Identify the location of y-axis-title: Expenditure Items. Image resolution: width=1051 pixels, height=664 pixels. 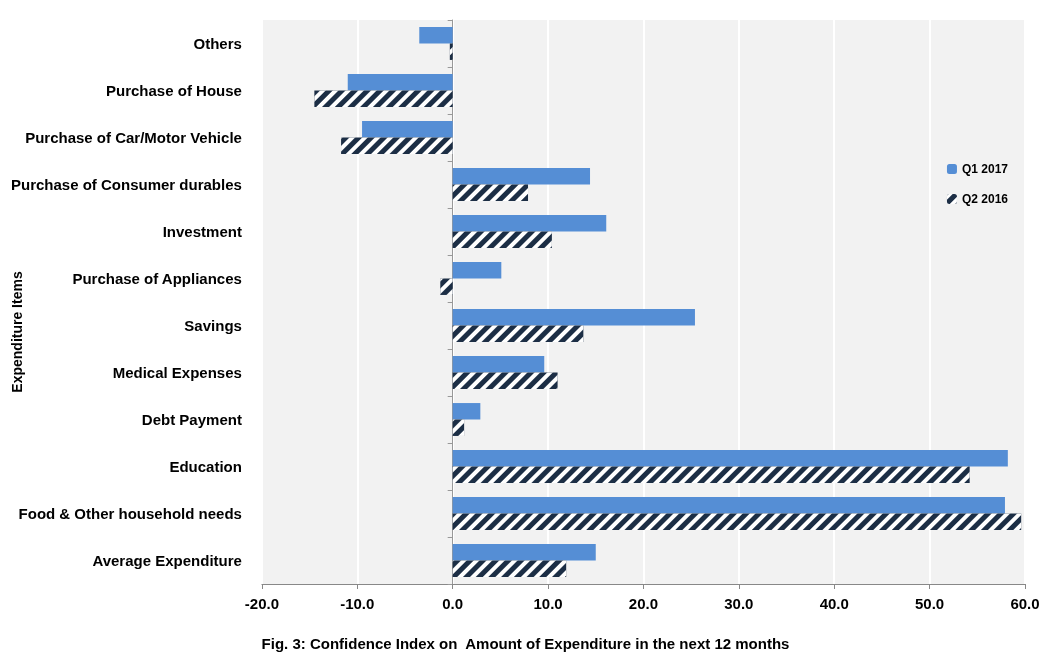
(17, 332).